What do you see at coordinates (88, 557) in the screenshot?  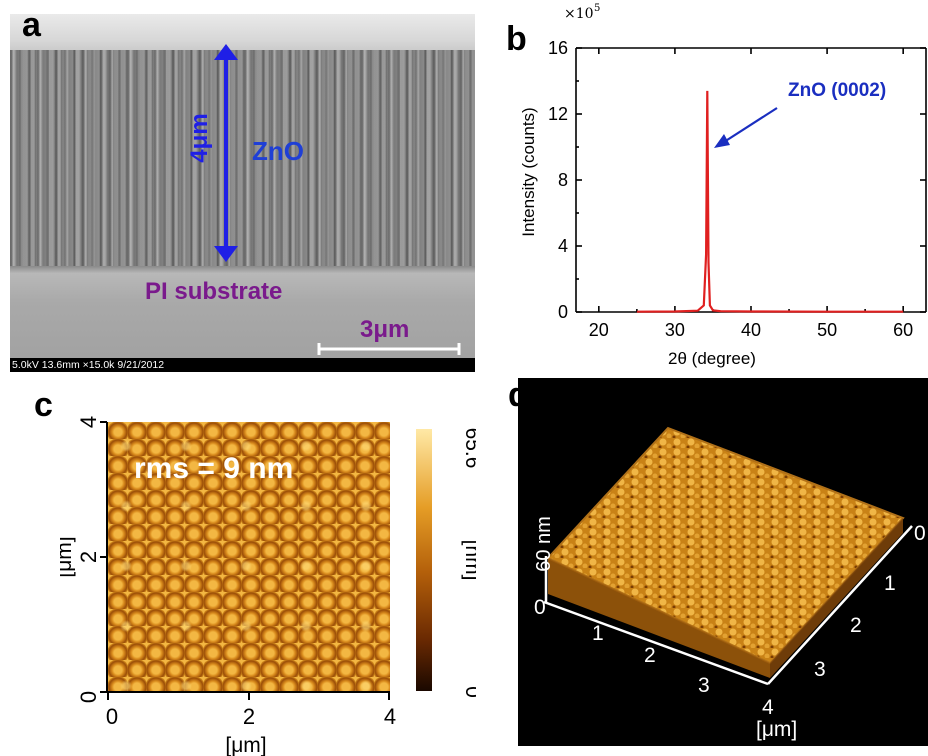 I see `afm-y-tick-2: 2` at bounding box center [88, 557].